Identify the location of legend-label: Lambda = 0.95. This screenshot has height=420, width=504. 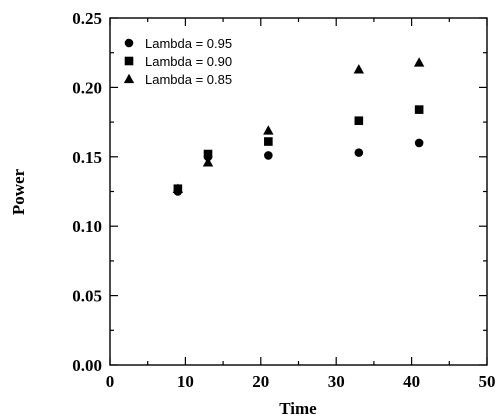
(188, 43).